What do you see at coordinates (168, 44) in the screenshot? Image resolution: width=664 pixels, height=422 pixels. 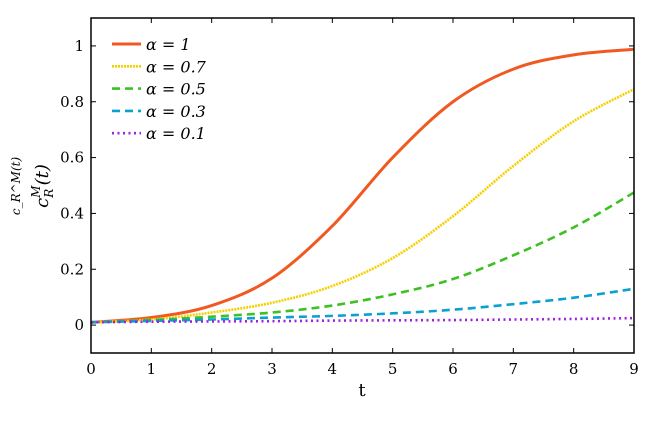 I see `legend-label-0: α = 1` at bounding box center [168, 44].